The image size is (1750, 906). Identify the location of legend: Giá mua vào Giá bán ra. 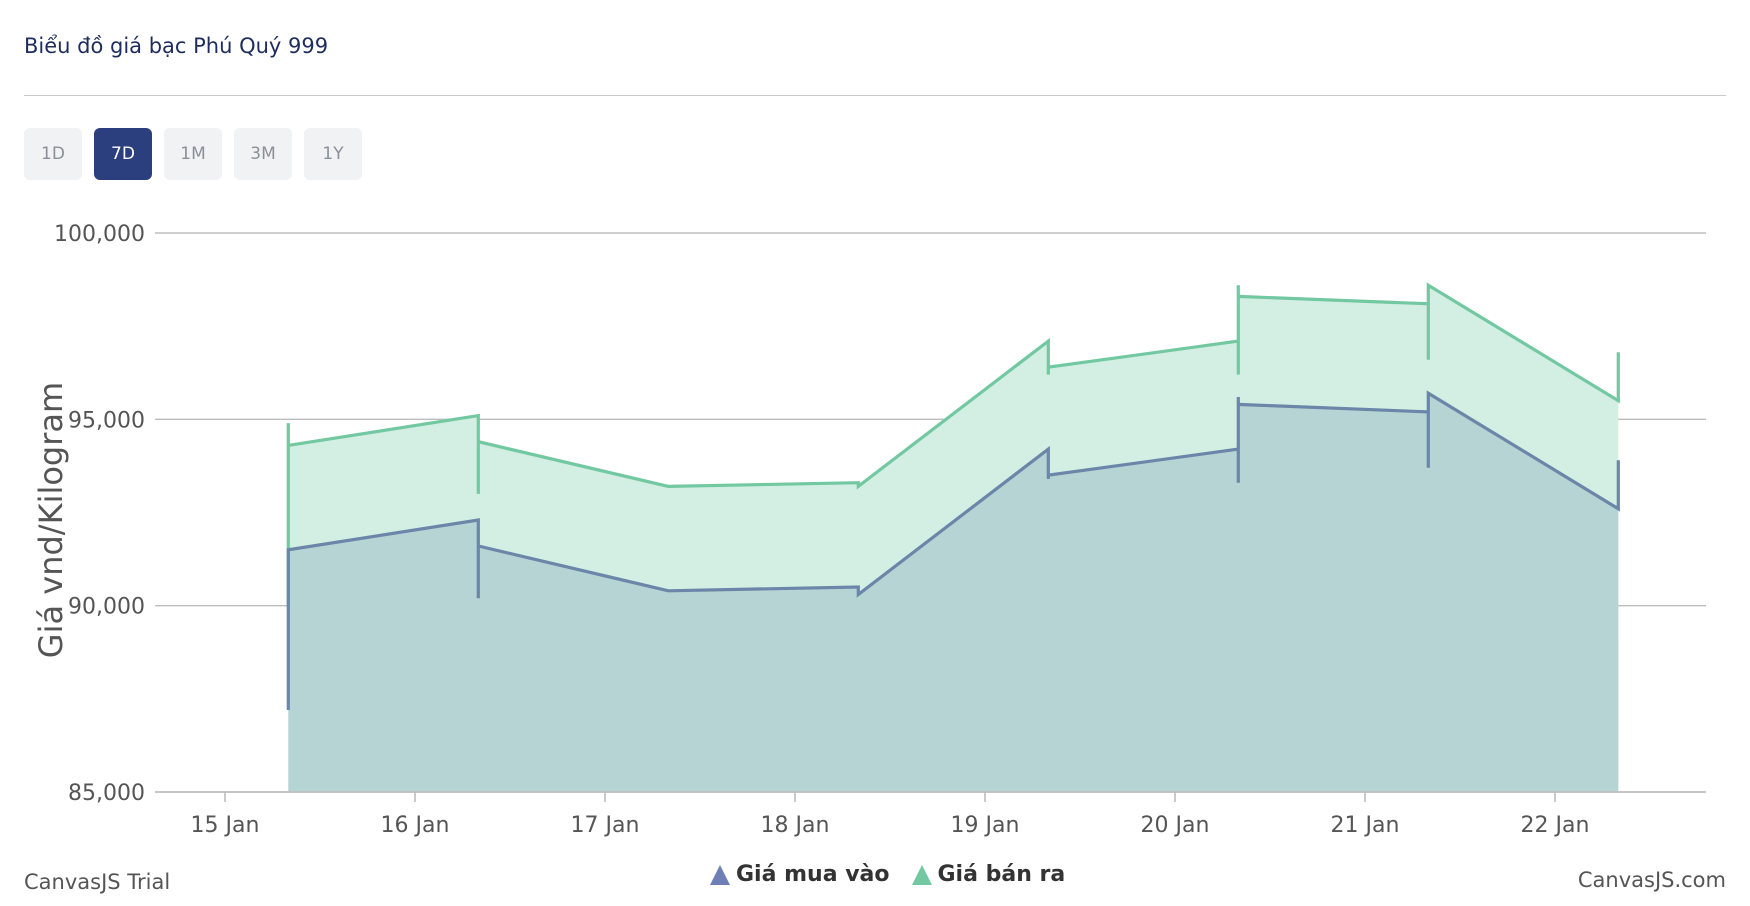
(887, 874).